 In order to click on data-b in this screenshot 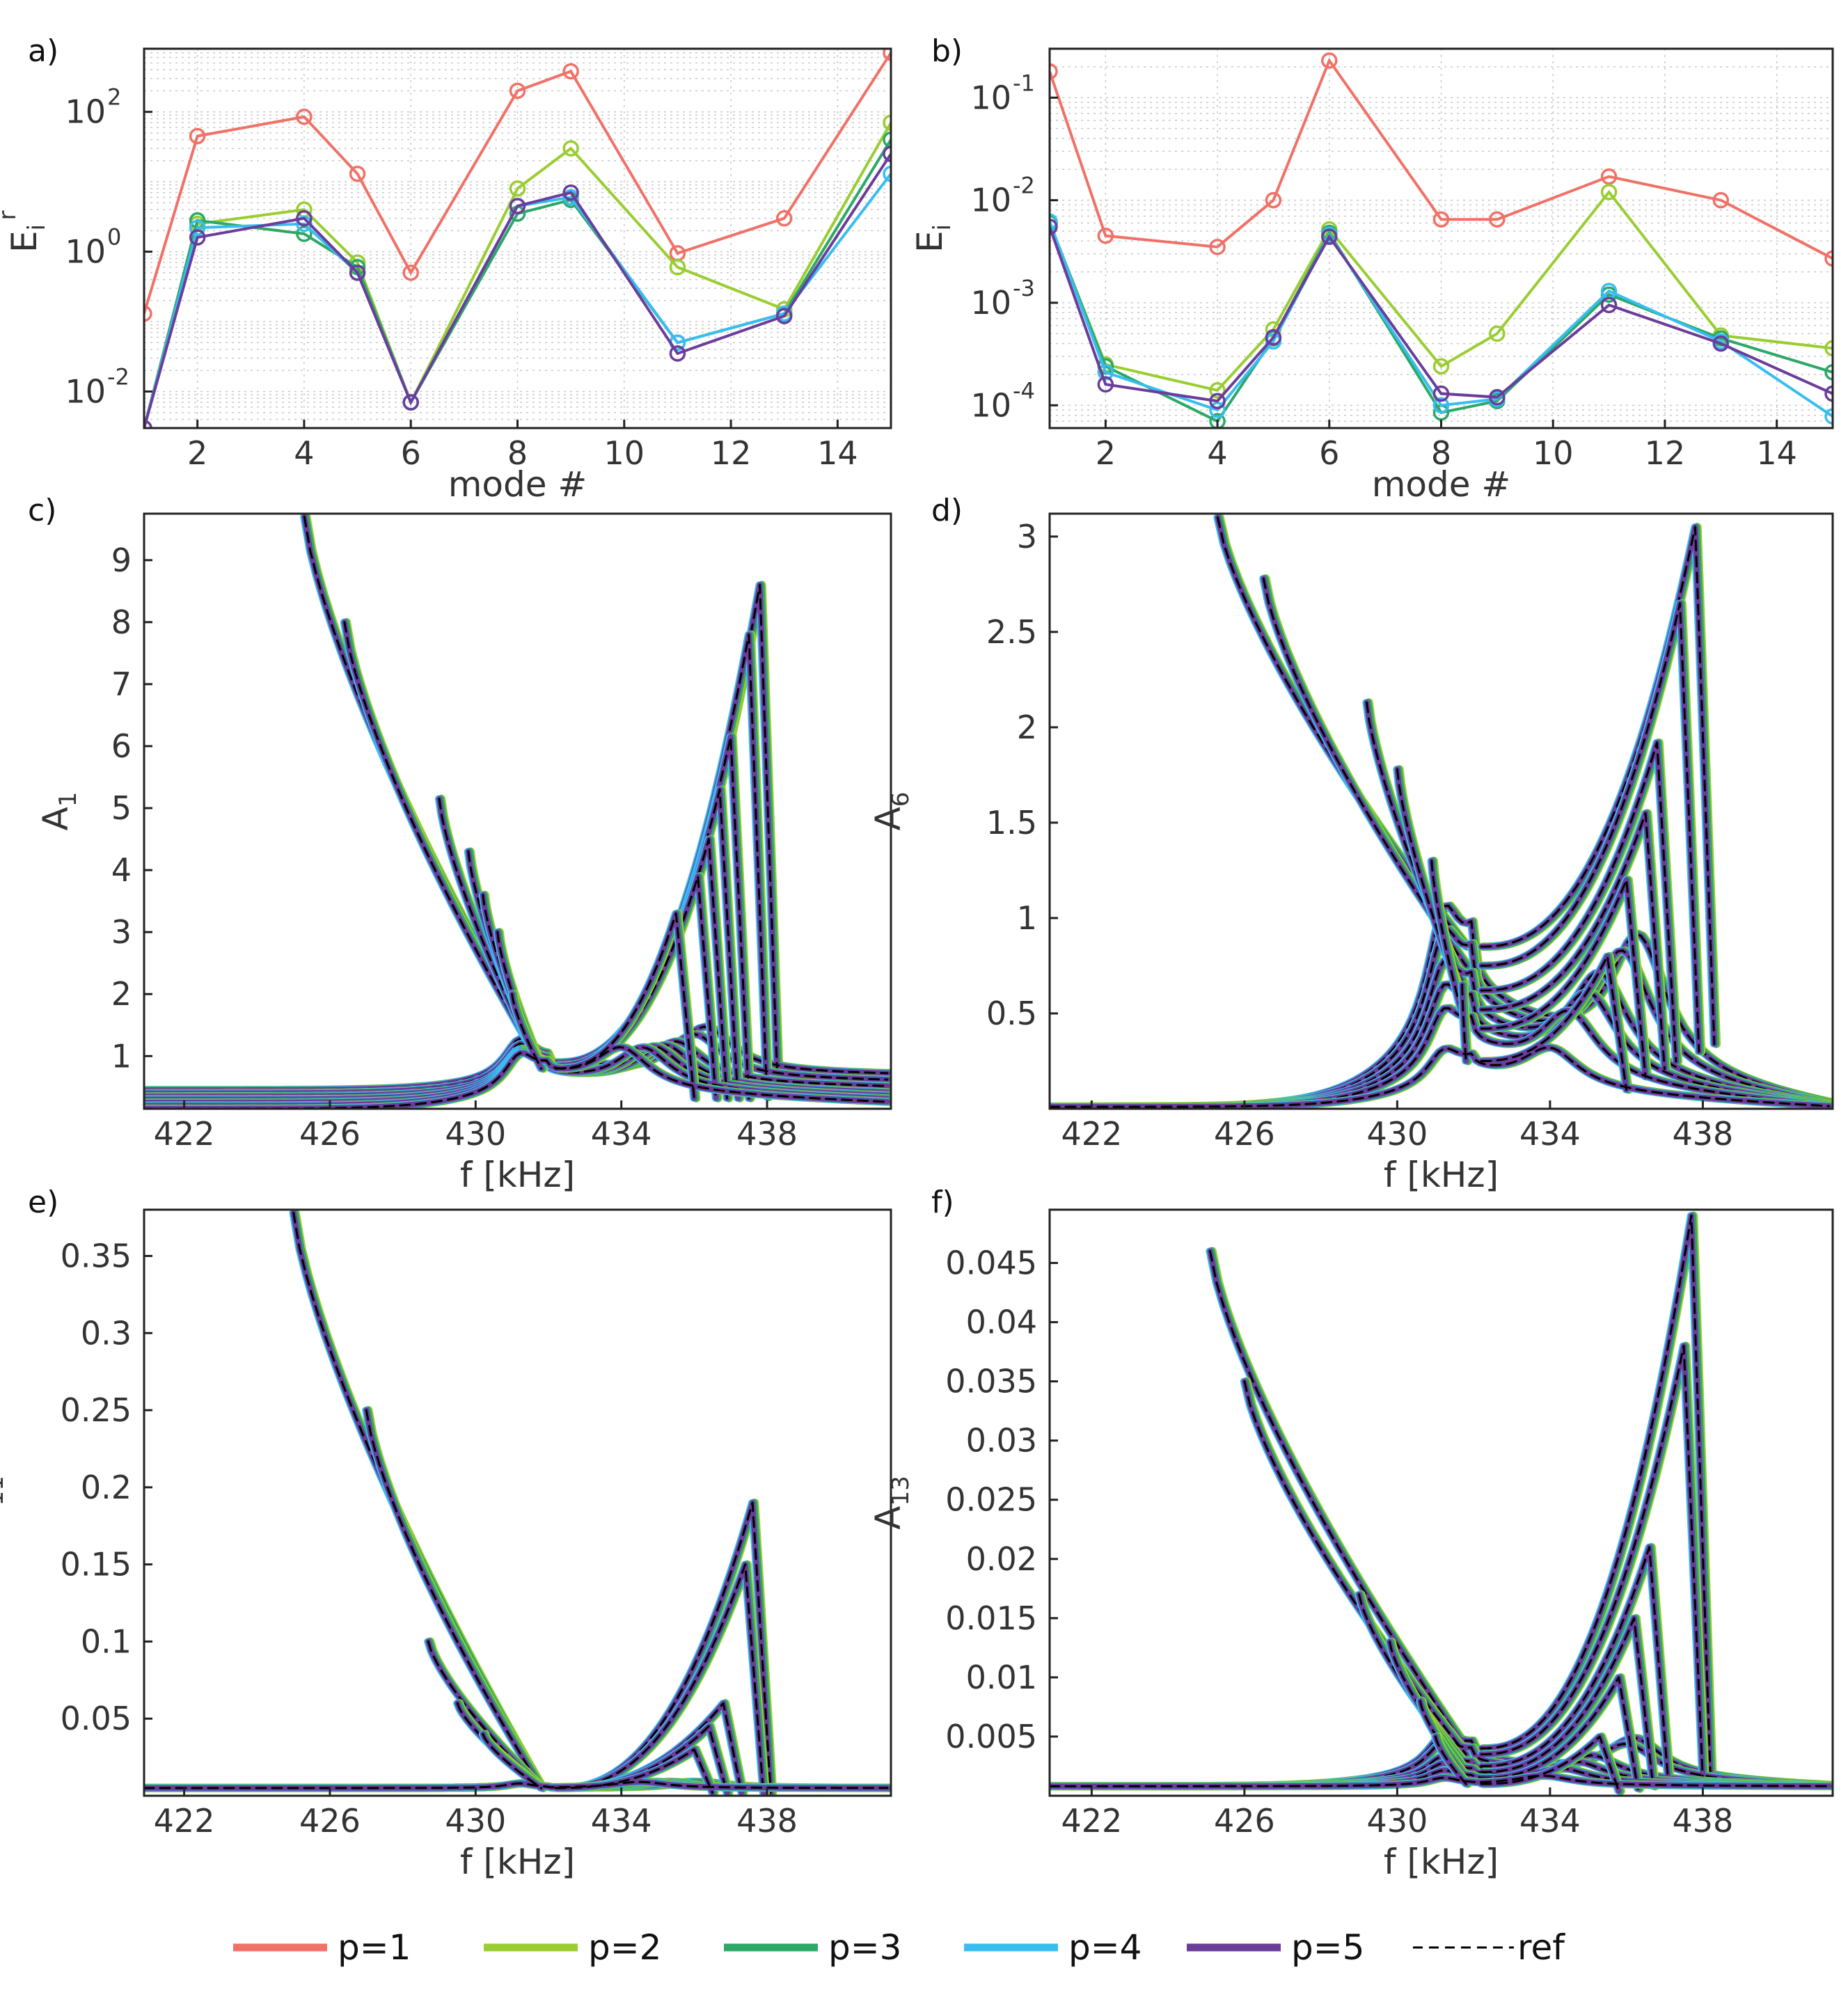, I will do `click(1441, 240)`.